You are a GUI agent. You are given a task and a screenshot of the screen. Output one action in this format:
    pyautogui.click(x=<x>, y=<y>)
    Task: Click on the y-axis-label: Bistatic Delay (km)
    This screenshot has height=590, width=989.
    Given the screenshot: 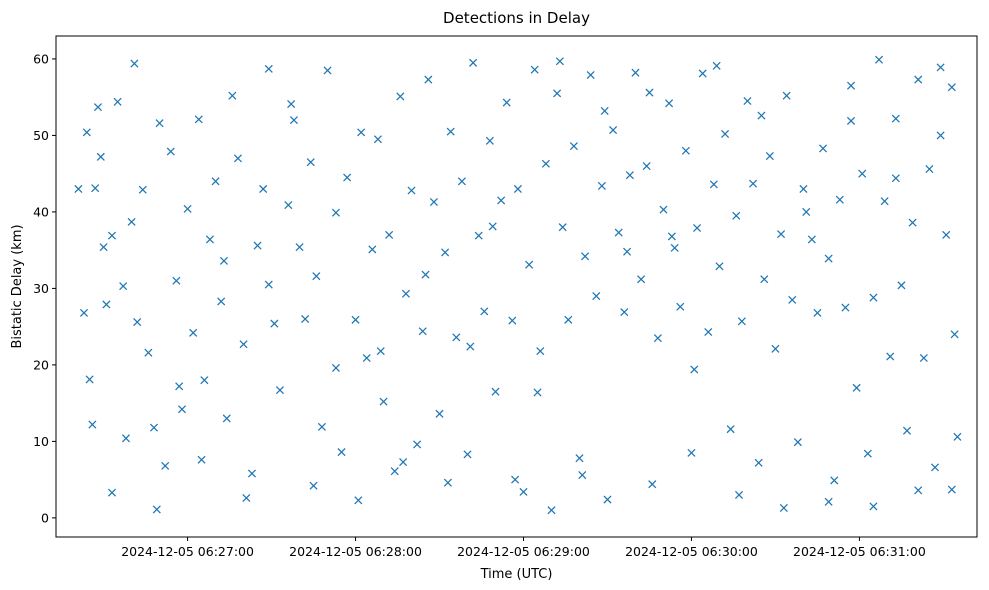 What is the action you would take?
    pyautogui.click(x=17, y=286)
    